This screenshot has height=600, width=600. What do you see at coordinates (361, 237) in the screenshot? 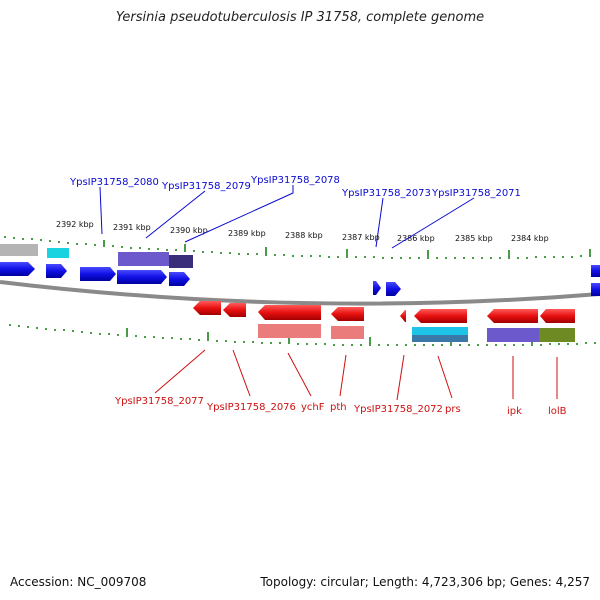
I see `scale-label: 2387 kbp` at bounding box center [361, 237].